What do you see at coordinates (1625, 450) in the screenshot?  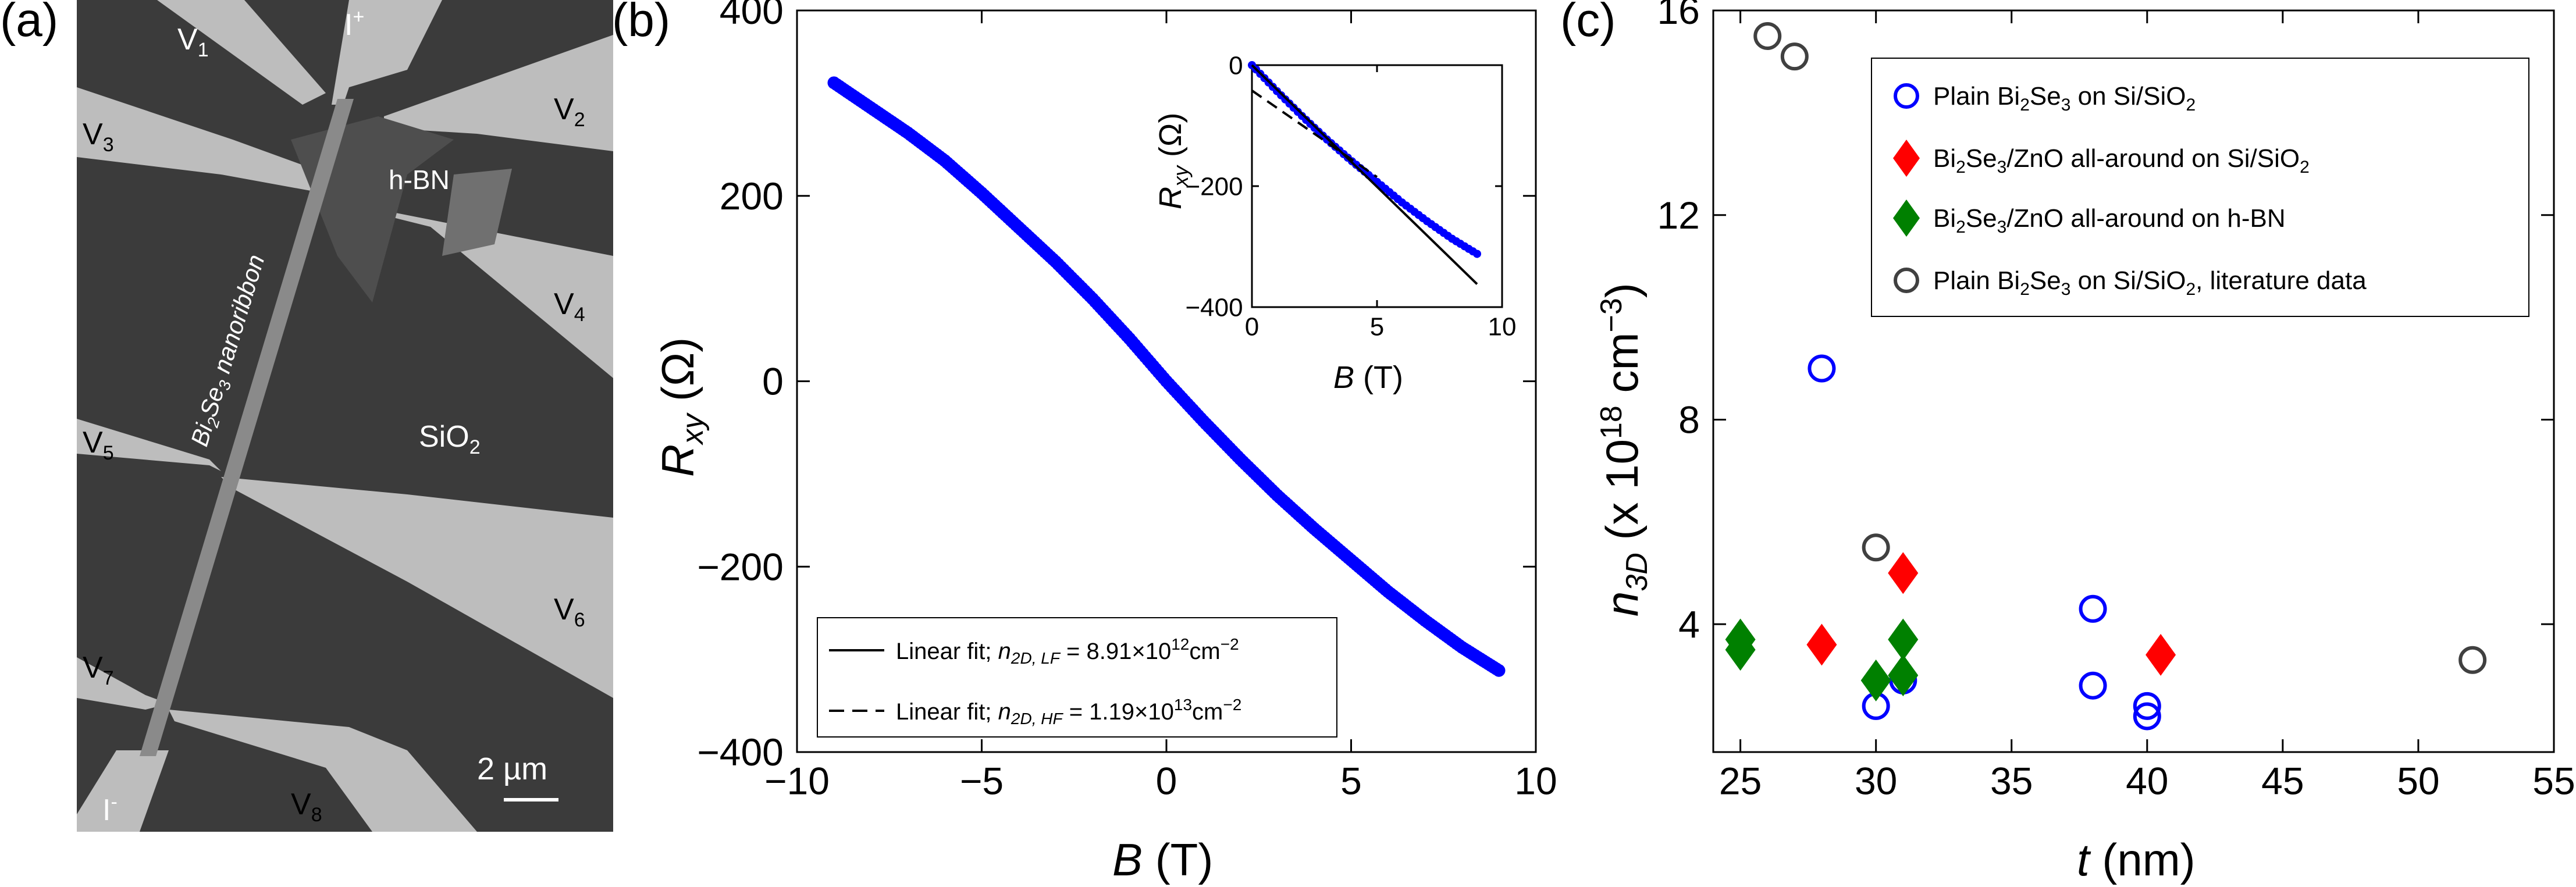 I see `c-ylabel: n3D (x 1018 cm−3)` at bounding box center [1625, 450].